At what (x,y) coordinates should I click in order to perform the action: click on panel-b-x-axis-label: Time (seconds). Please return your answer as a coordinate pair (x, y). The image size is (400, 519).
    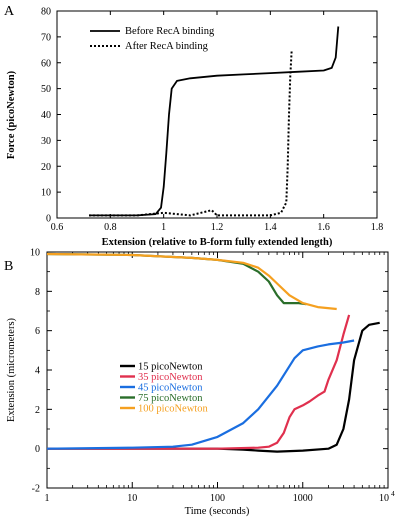
    Looking at the image, I should click on (217, 511).